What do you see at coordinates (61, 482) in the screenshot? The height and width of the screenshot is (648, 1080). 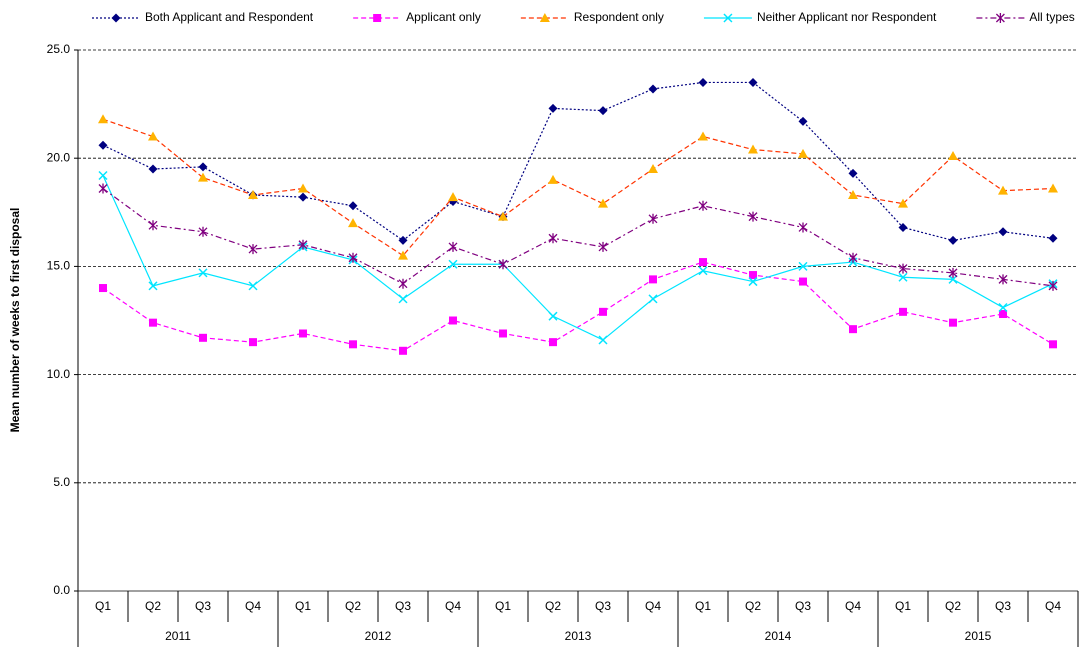 I see `y-tick-label: 5.0` at bounding box center [61, 482].